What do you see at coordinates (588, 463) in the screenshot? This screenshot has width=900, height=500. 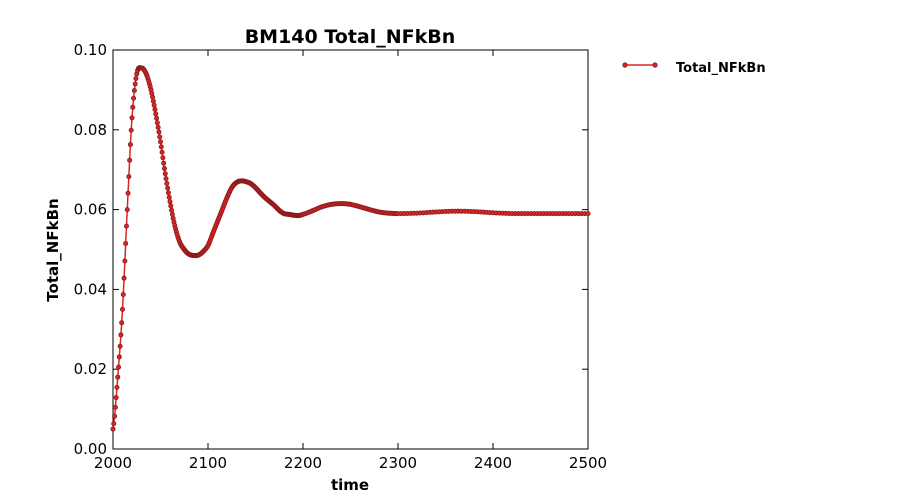 I see `x-tick-label: 2500` at bounding box center [588, 463].